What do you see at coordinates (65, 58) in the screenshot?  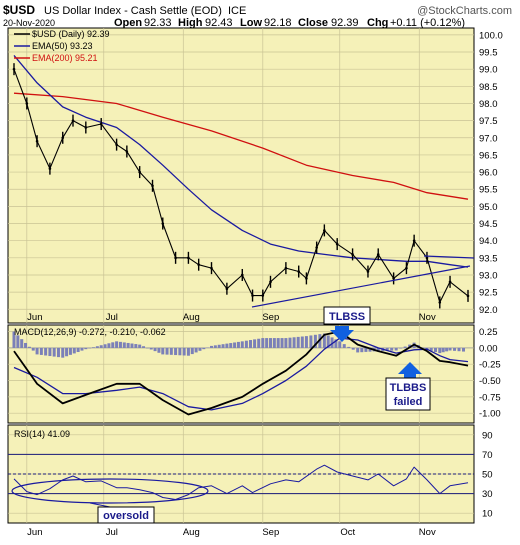 I see `legend-ema200: EMA(200) 95.21` at bounding box center [65, 58].